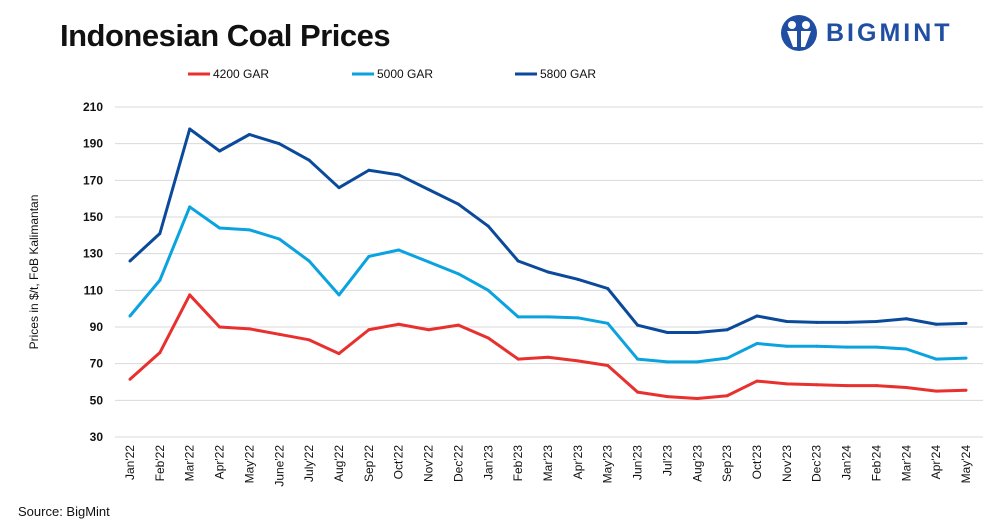 The width and height of the screenshot is (1003, 528). Describe the element at coordinates (399, 462) in the screenshot. I see `x-tick-label: Oct'22` at that location.